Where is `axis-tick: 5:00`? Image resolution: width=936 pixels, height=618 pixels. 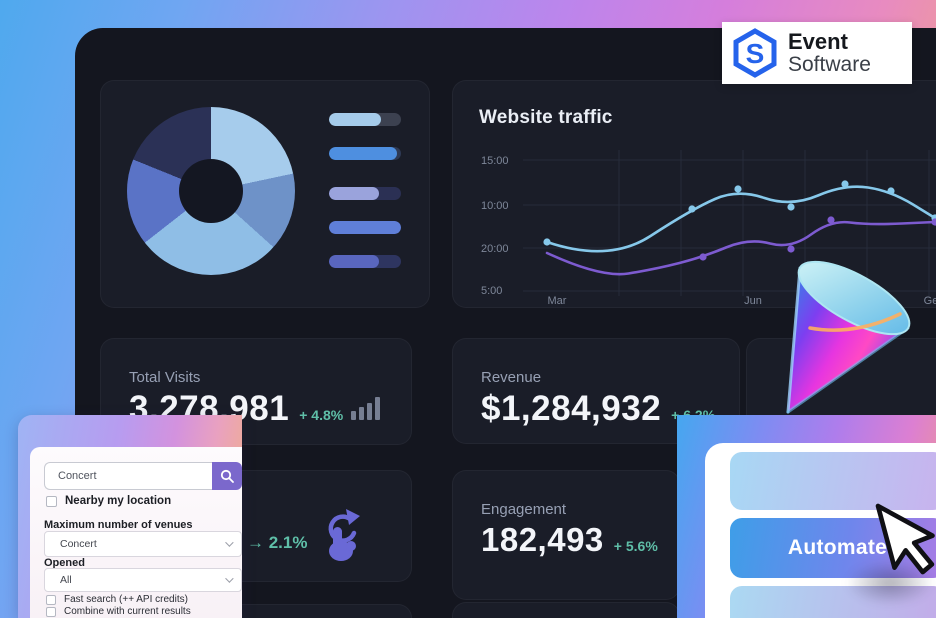
axis-tick: 5:00 is located at coordinates (491, 291).